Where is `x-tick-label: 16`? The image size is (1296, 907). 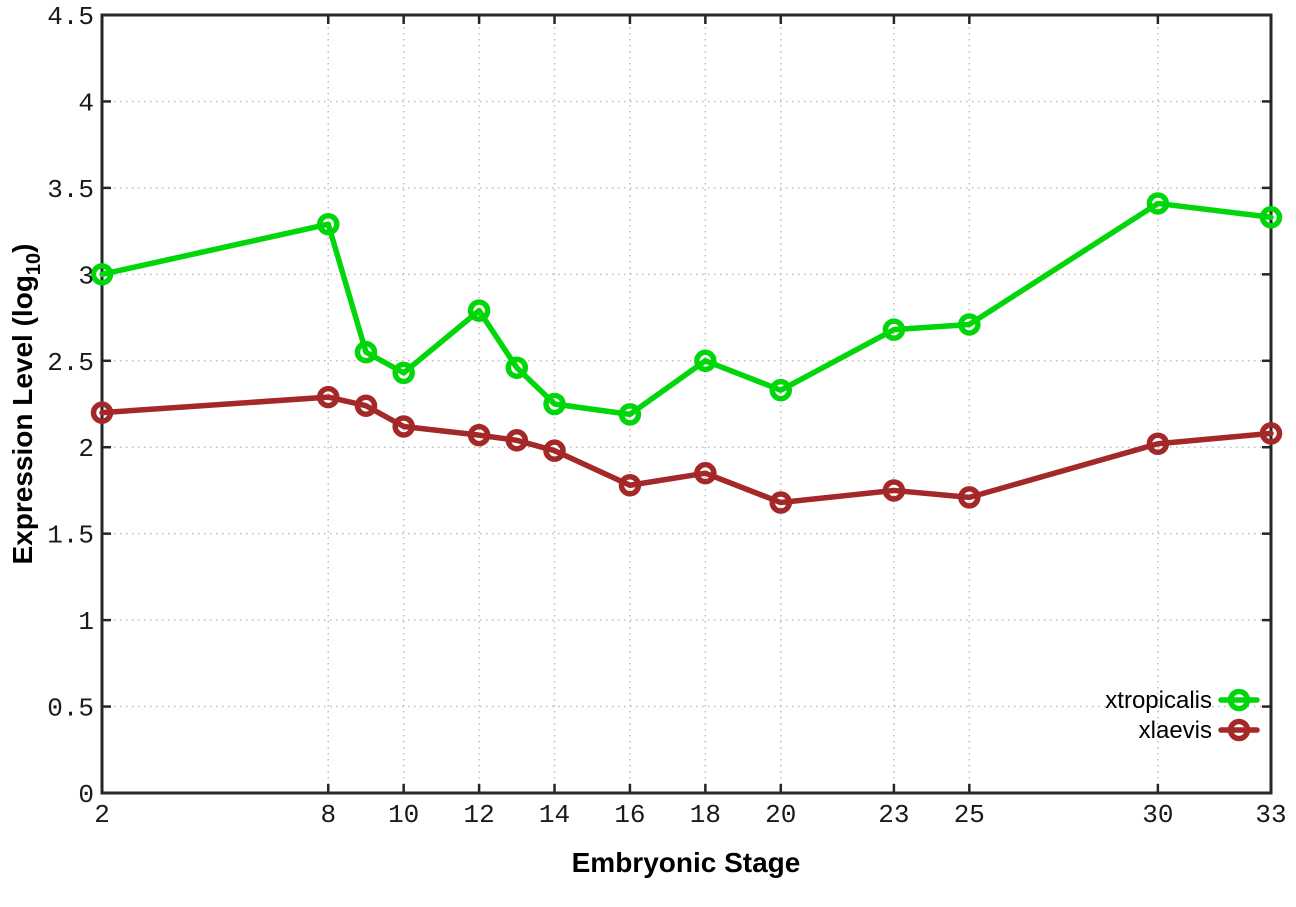
x-tick-label: 16 is located at coordinates (629, 815).